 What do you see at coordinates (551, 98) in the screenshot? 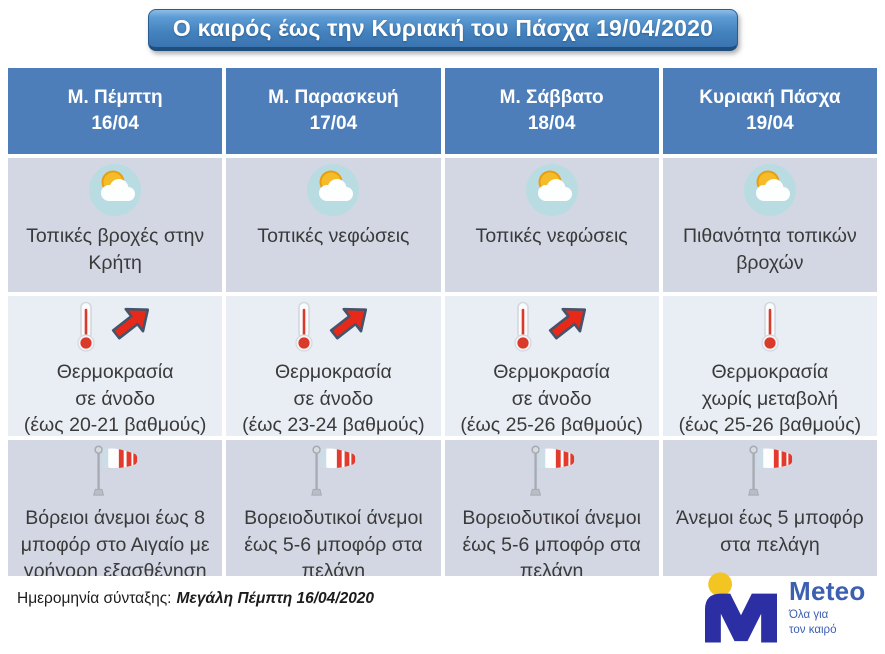
I see `header-day: Μ. Σάββατο` at bounding box center [551, 98].